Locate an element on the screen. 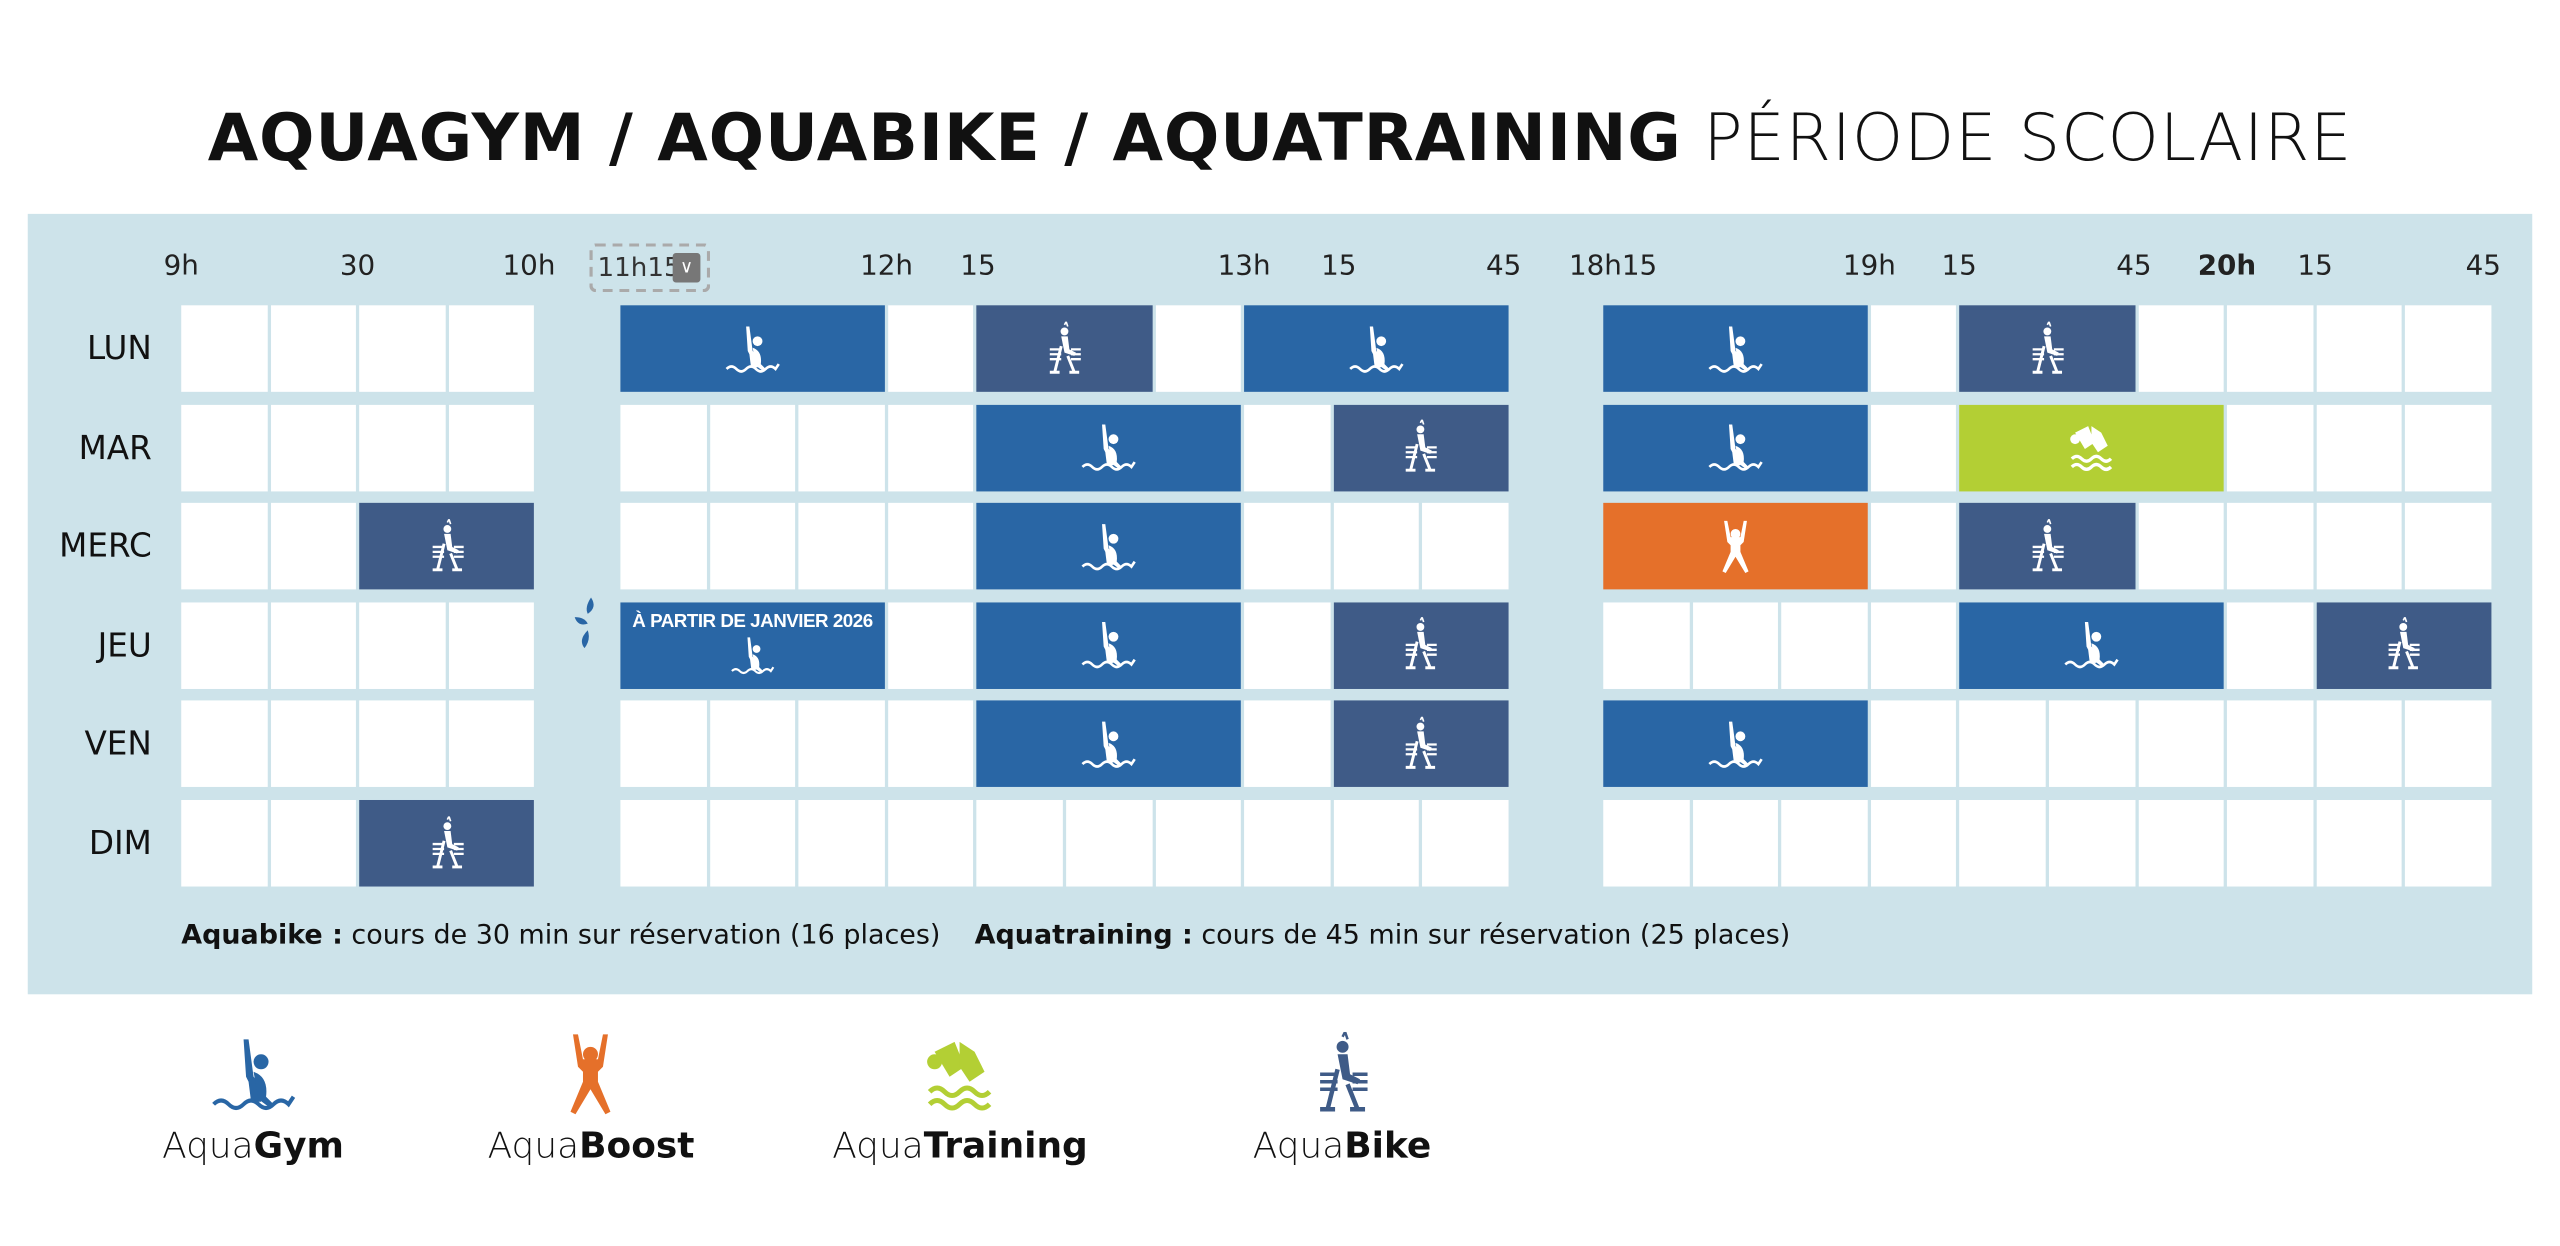 The height and width of the screenshot is (1246, 2560). chevron-down-icon: ∨ is located at coordinates (686, 268).